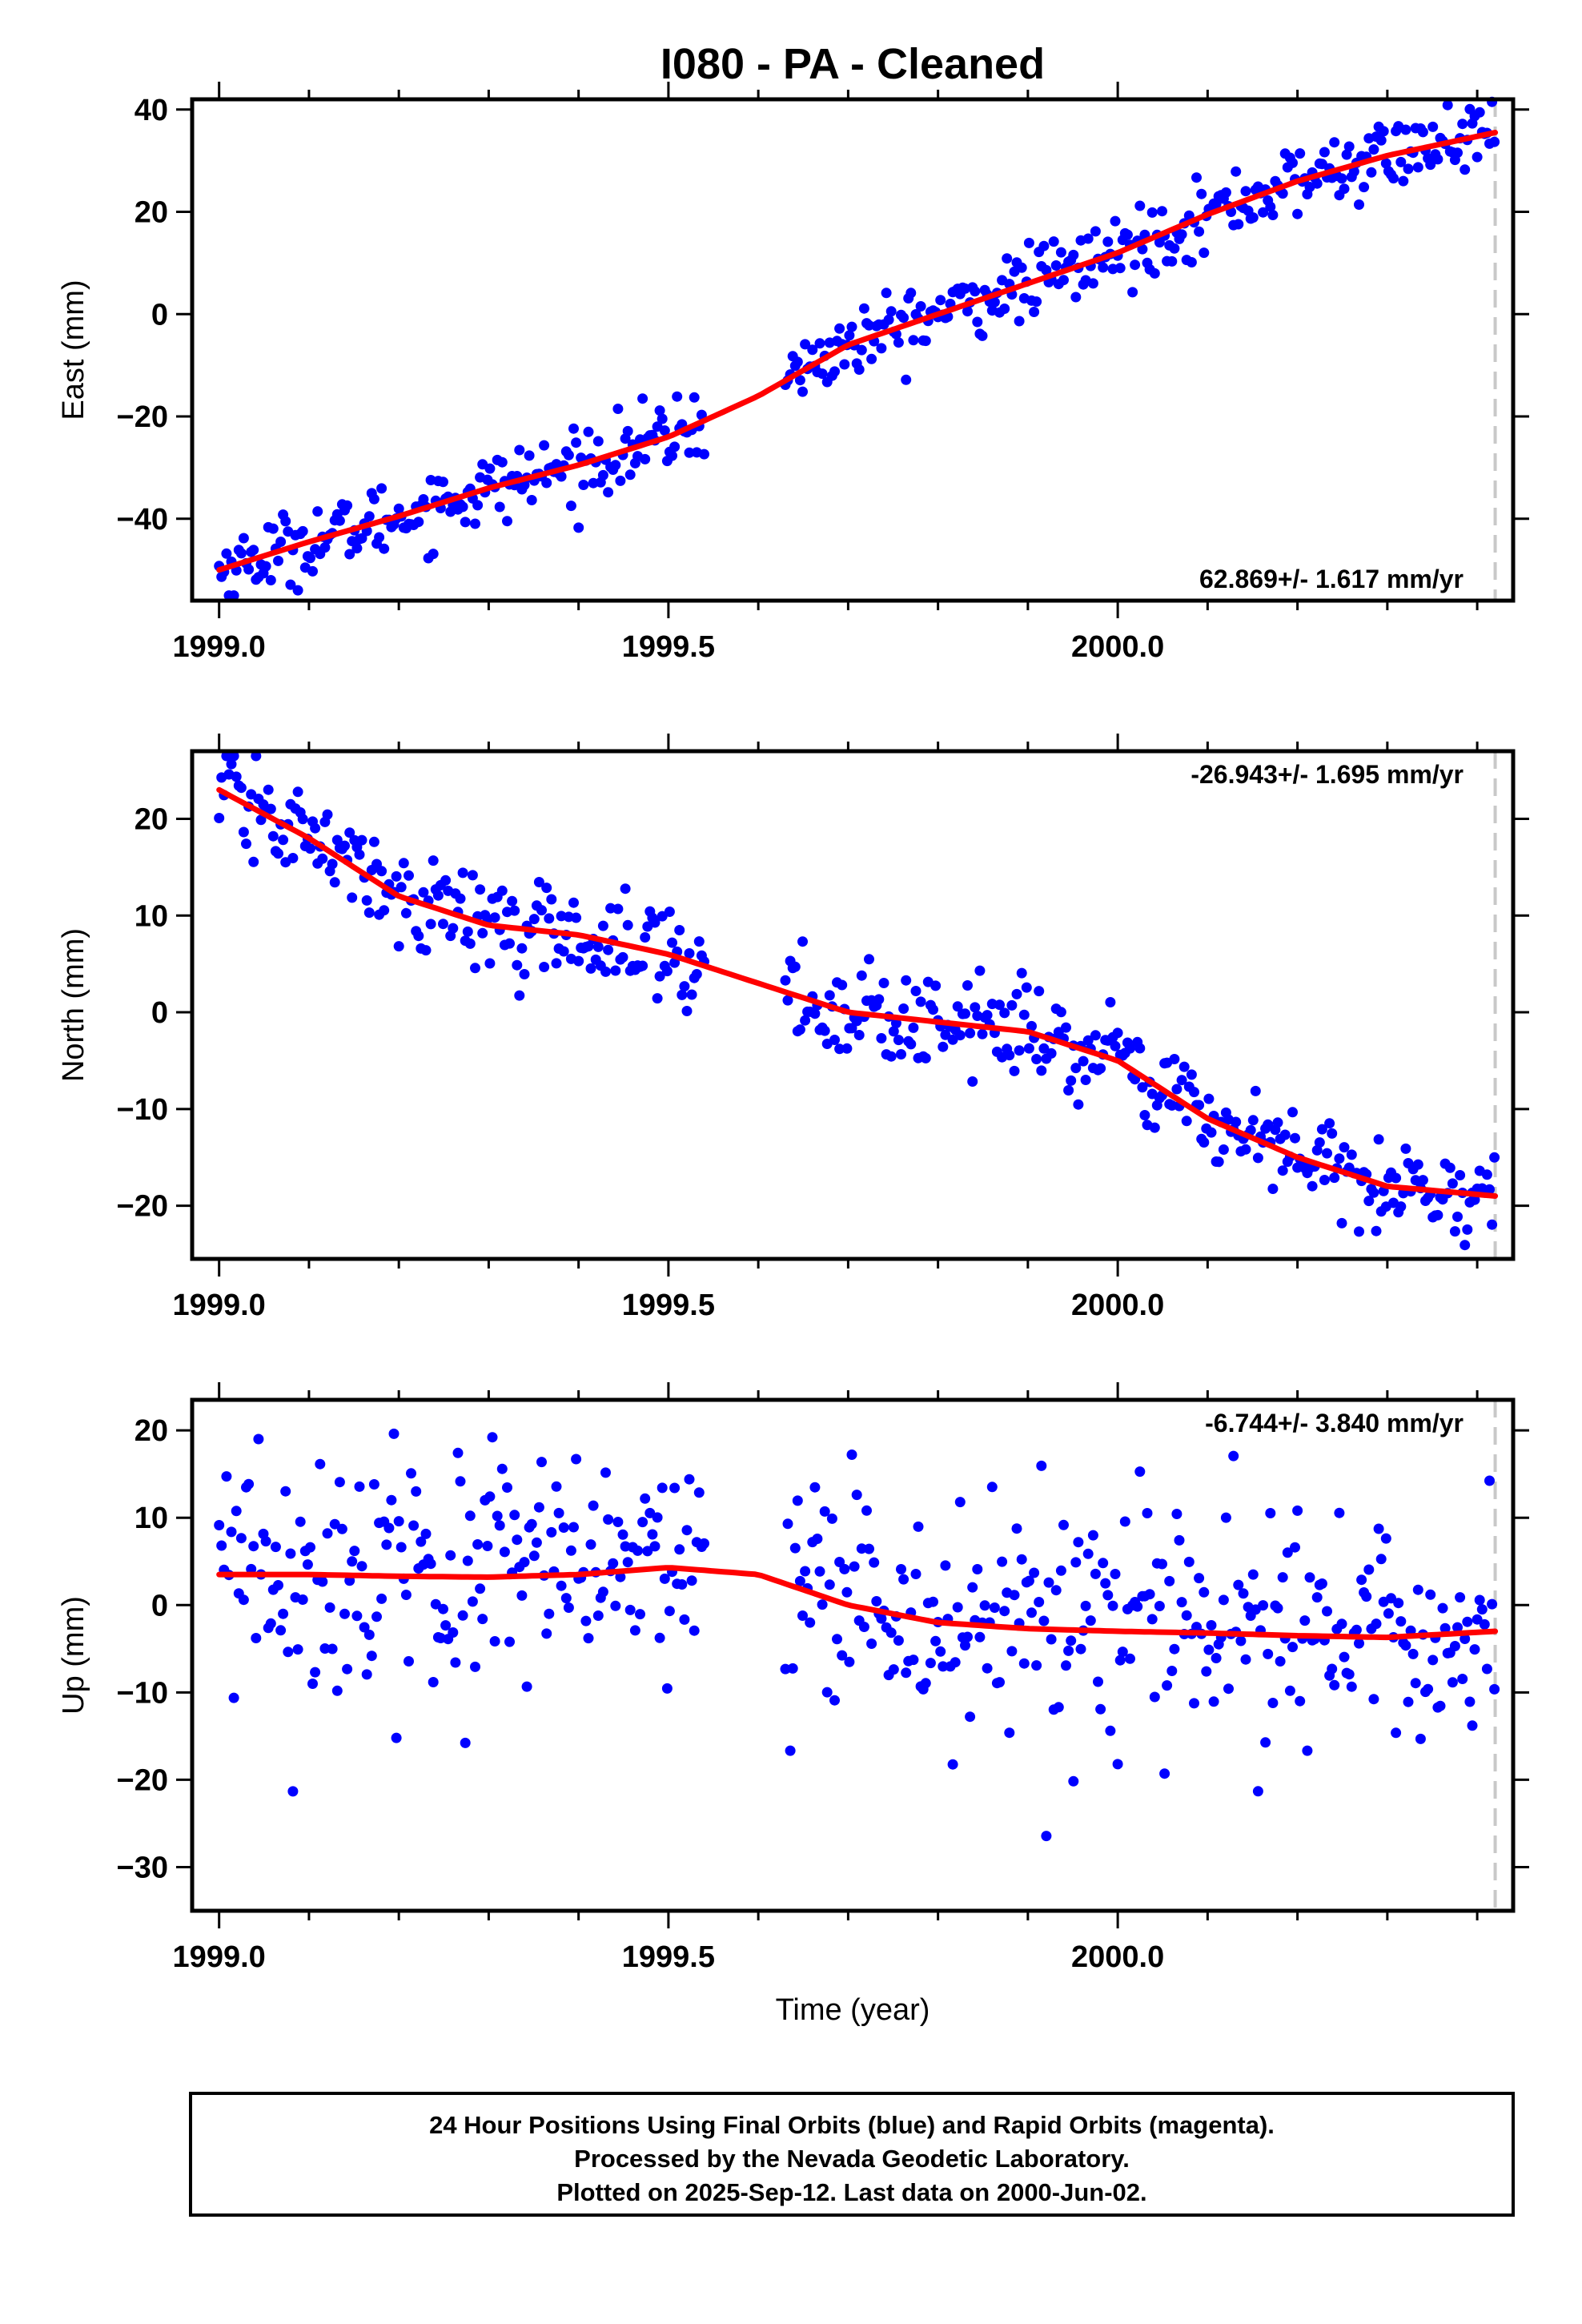  Describe the element at coordinates (853, 2010) in the screenshot. I see `x-axis-label: Time (year)` at that location.